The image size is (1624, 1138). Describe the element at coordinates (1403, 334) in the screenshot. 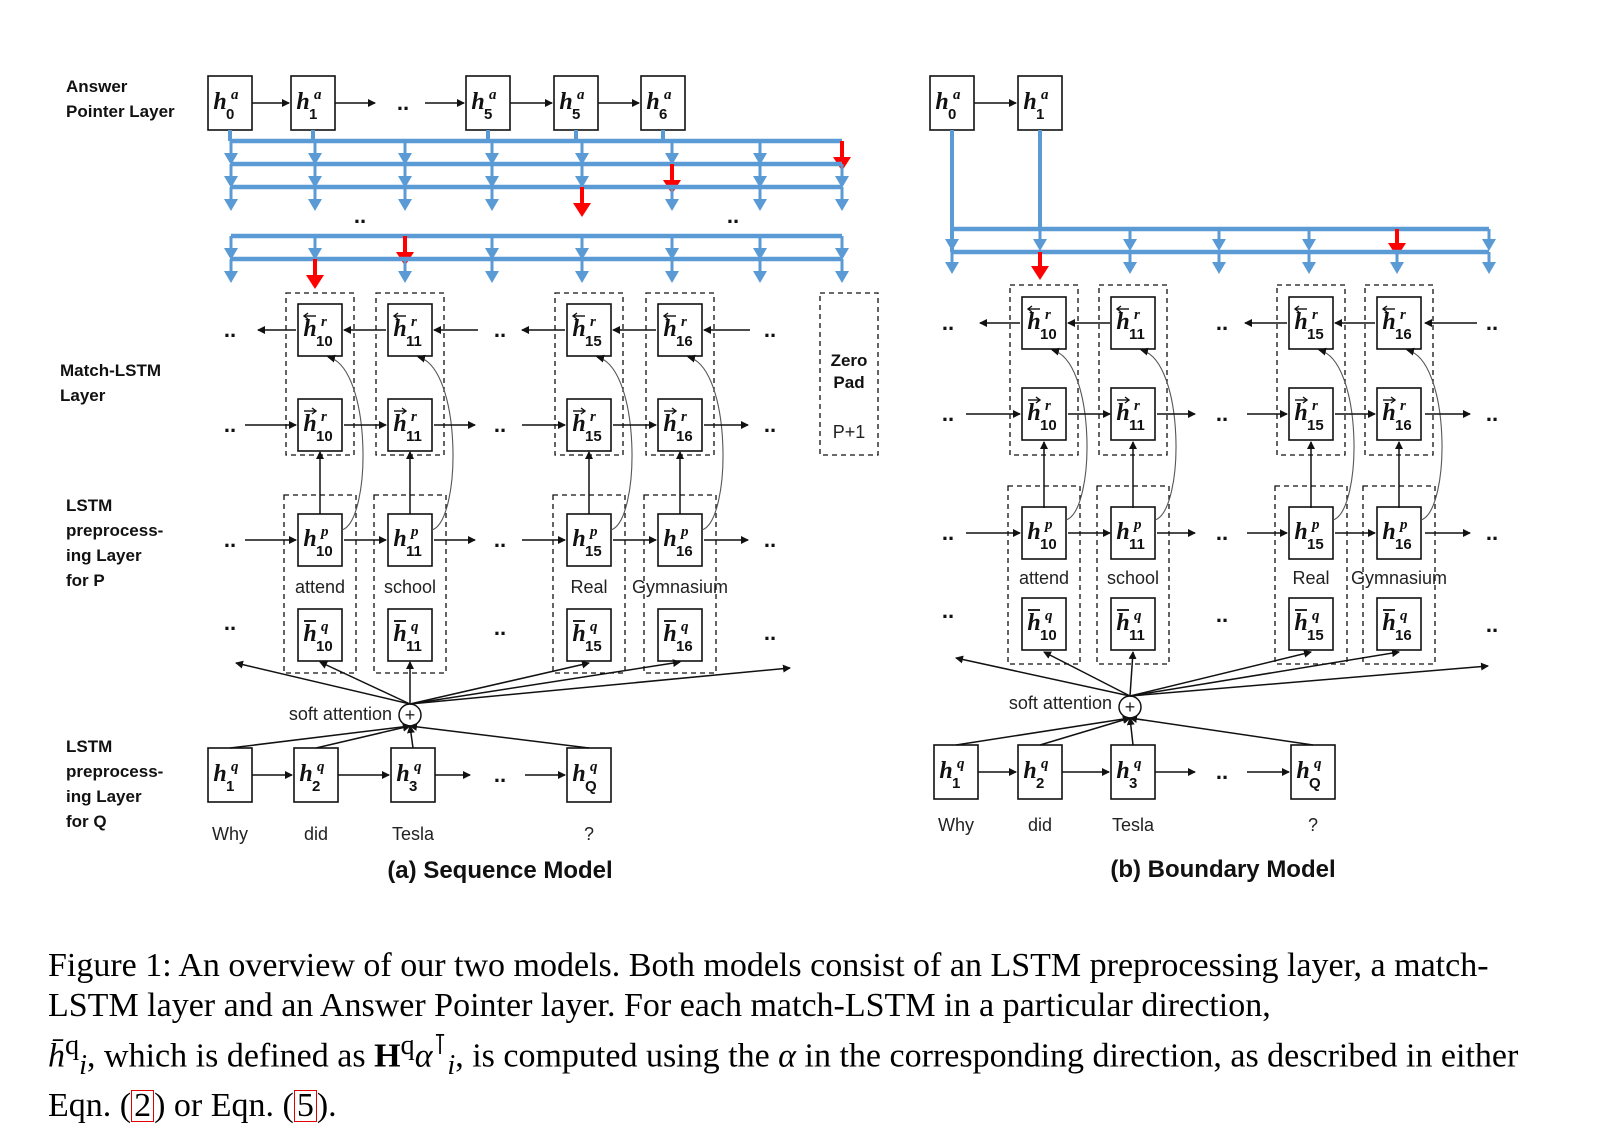

I see `bnd-hr-back-16-sub: 16` at that location.